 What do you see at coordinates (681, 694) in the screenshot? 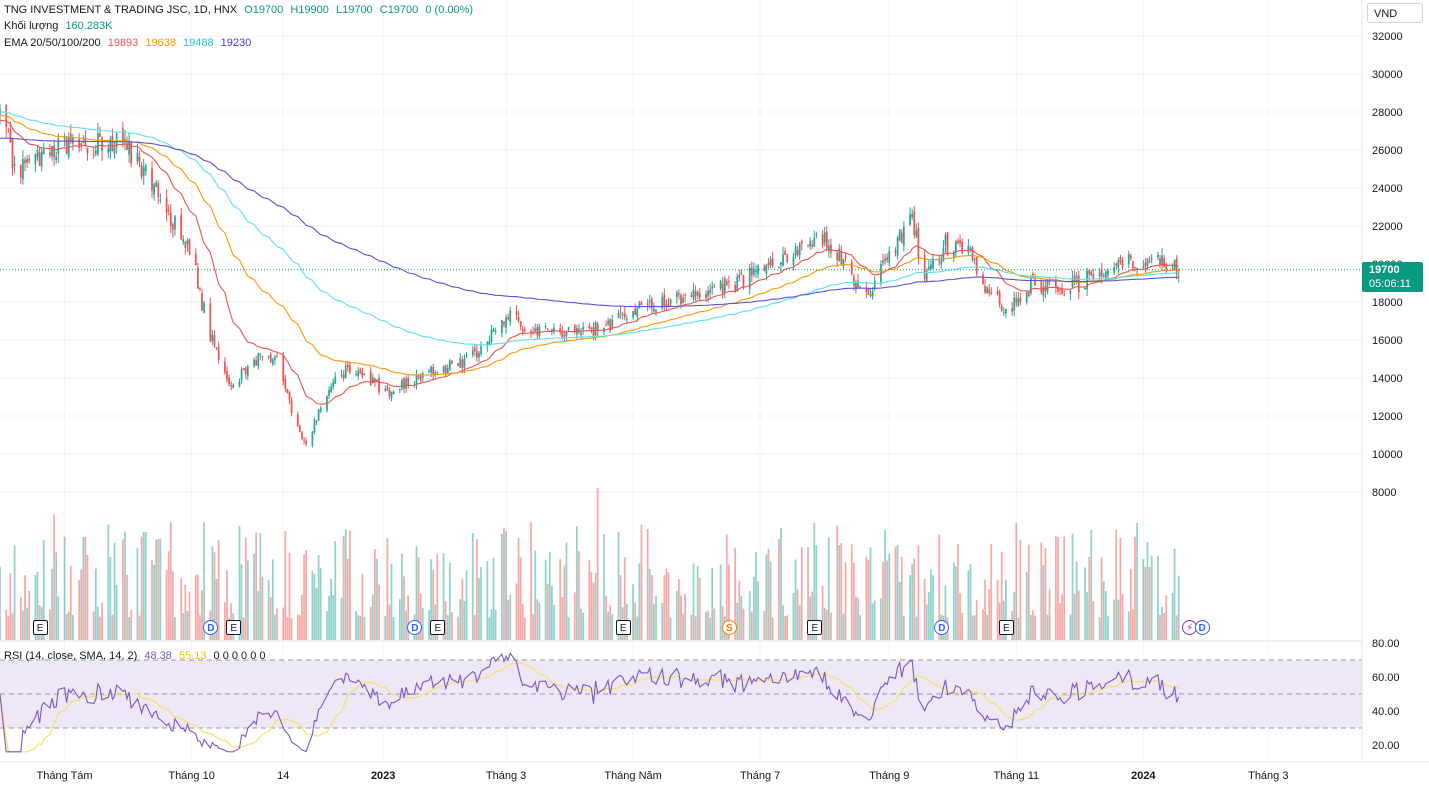
I see `rsi-band` at bounding box center [681, 694].